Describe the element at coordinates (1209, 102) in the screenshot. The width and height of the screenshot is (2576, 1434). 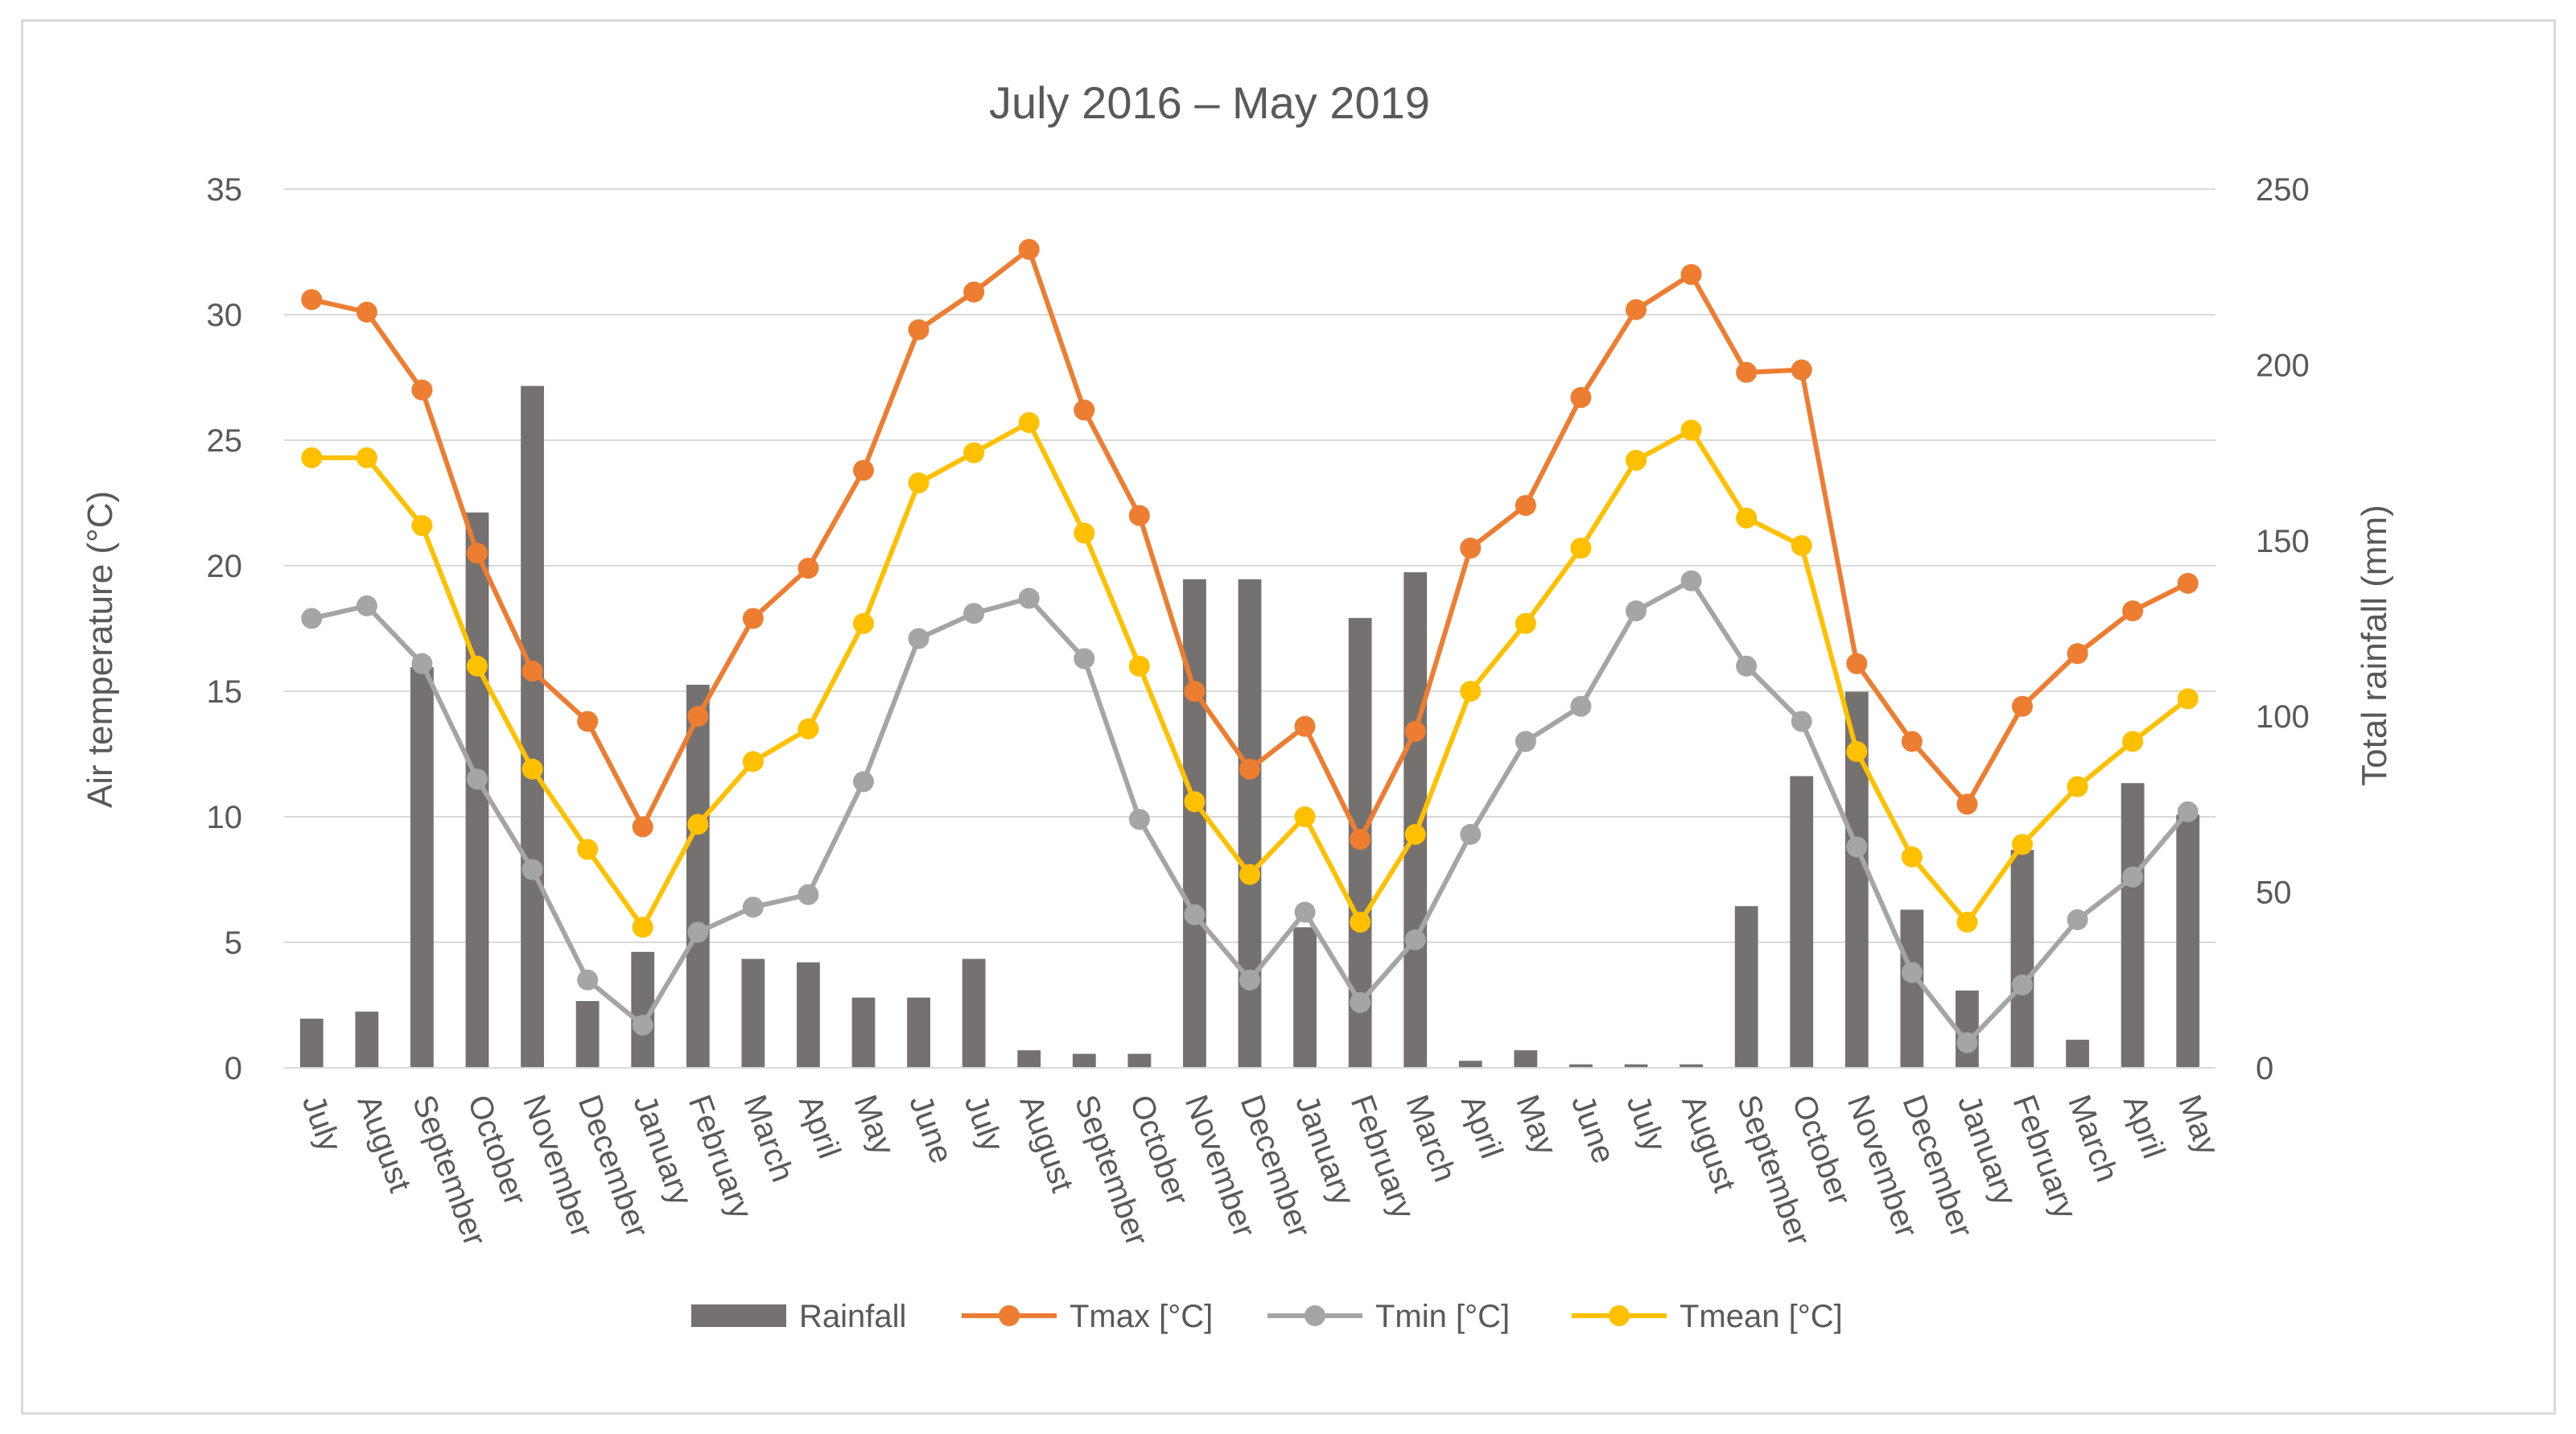
I see `chart-title: July 2016 – May 2019` at that location.